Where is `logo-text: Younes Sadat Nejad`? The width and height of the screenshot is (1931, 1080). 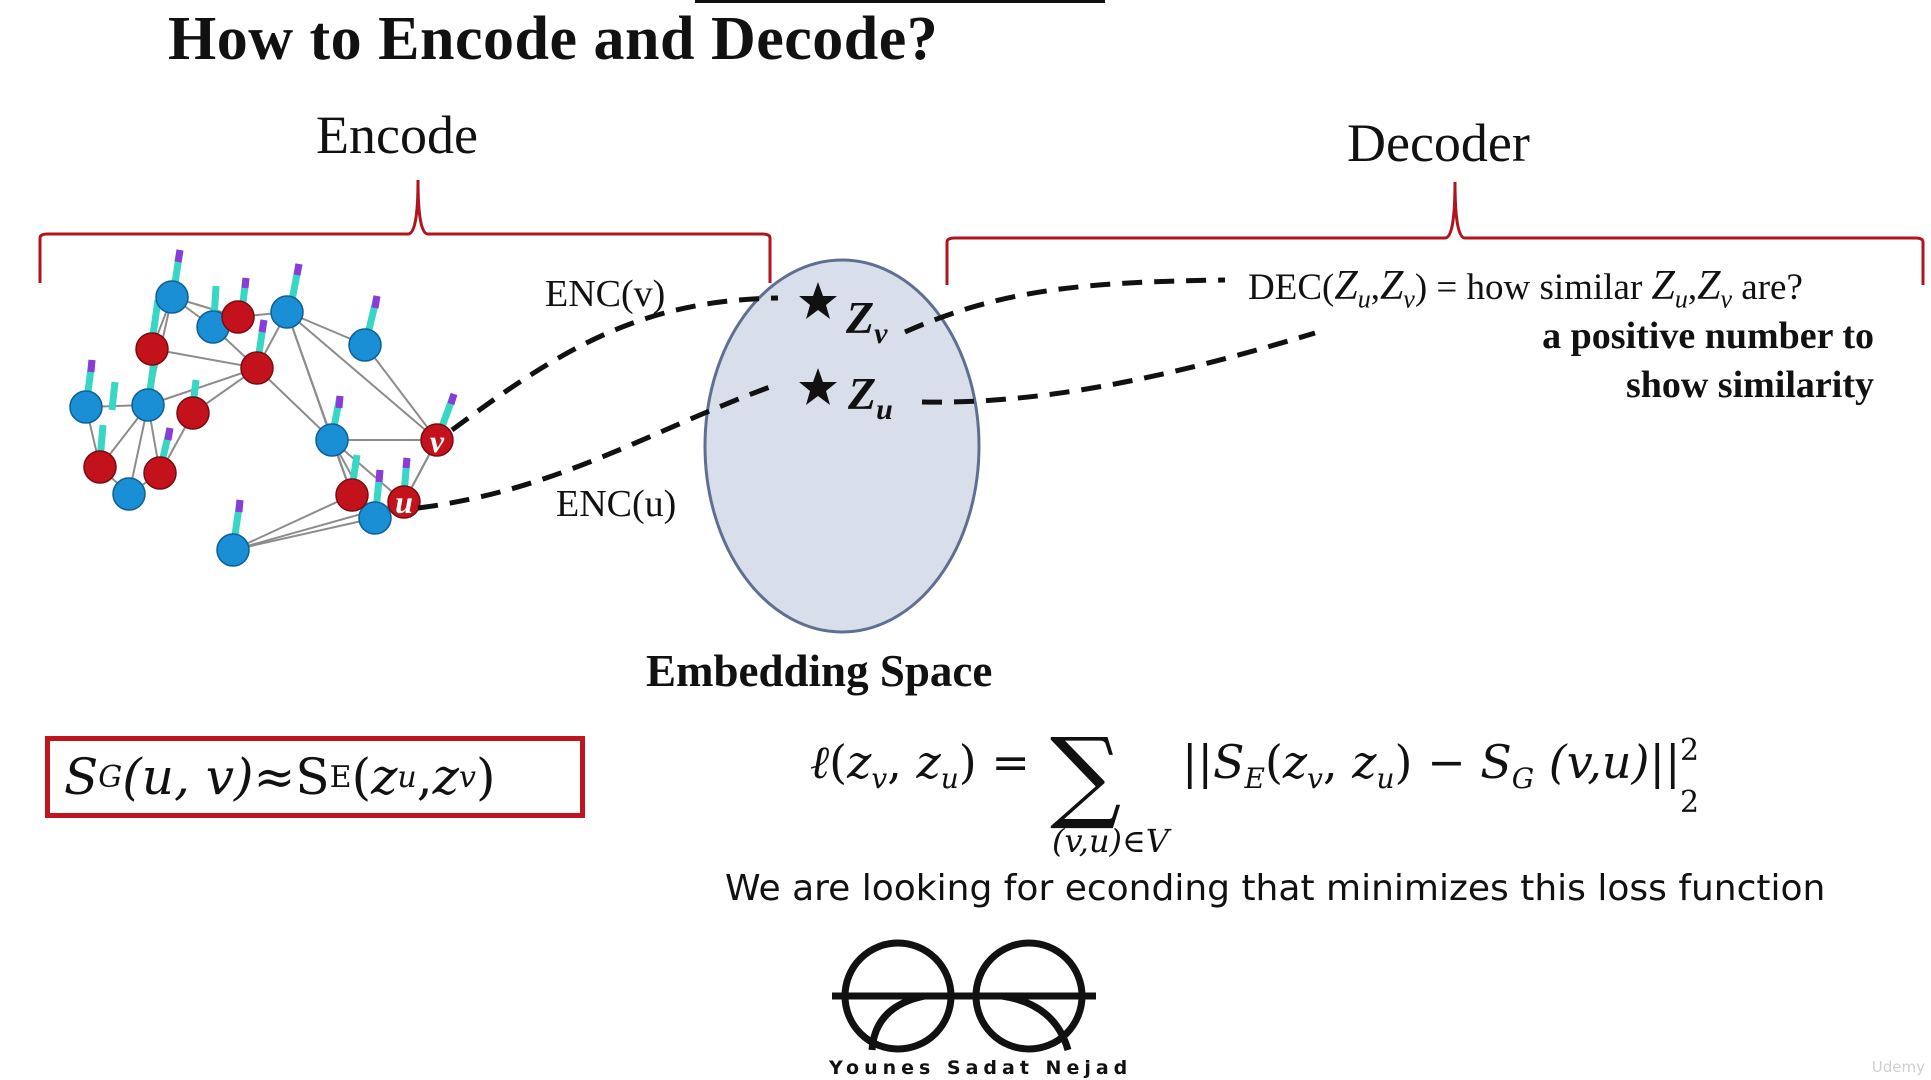
logo-text: Younes Sadat Nejad is located at coordinates (981, 1068).